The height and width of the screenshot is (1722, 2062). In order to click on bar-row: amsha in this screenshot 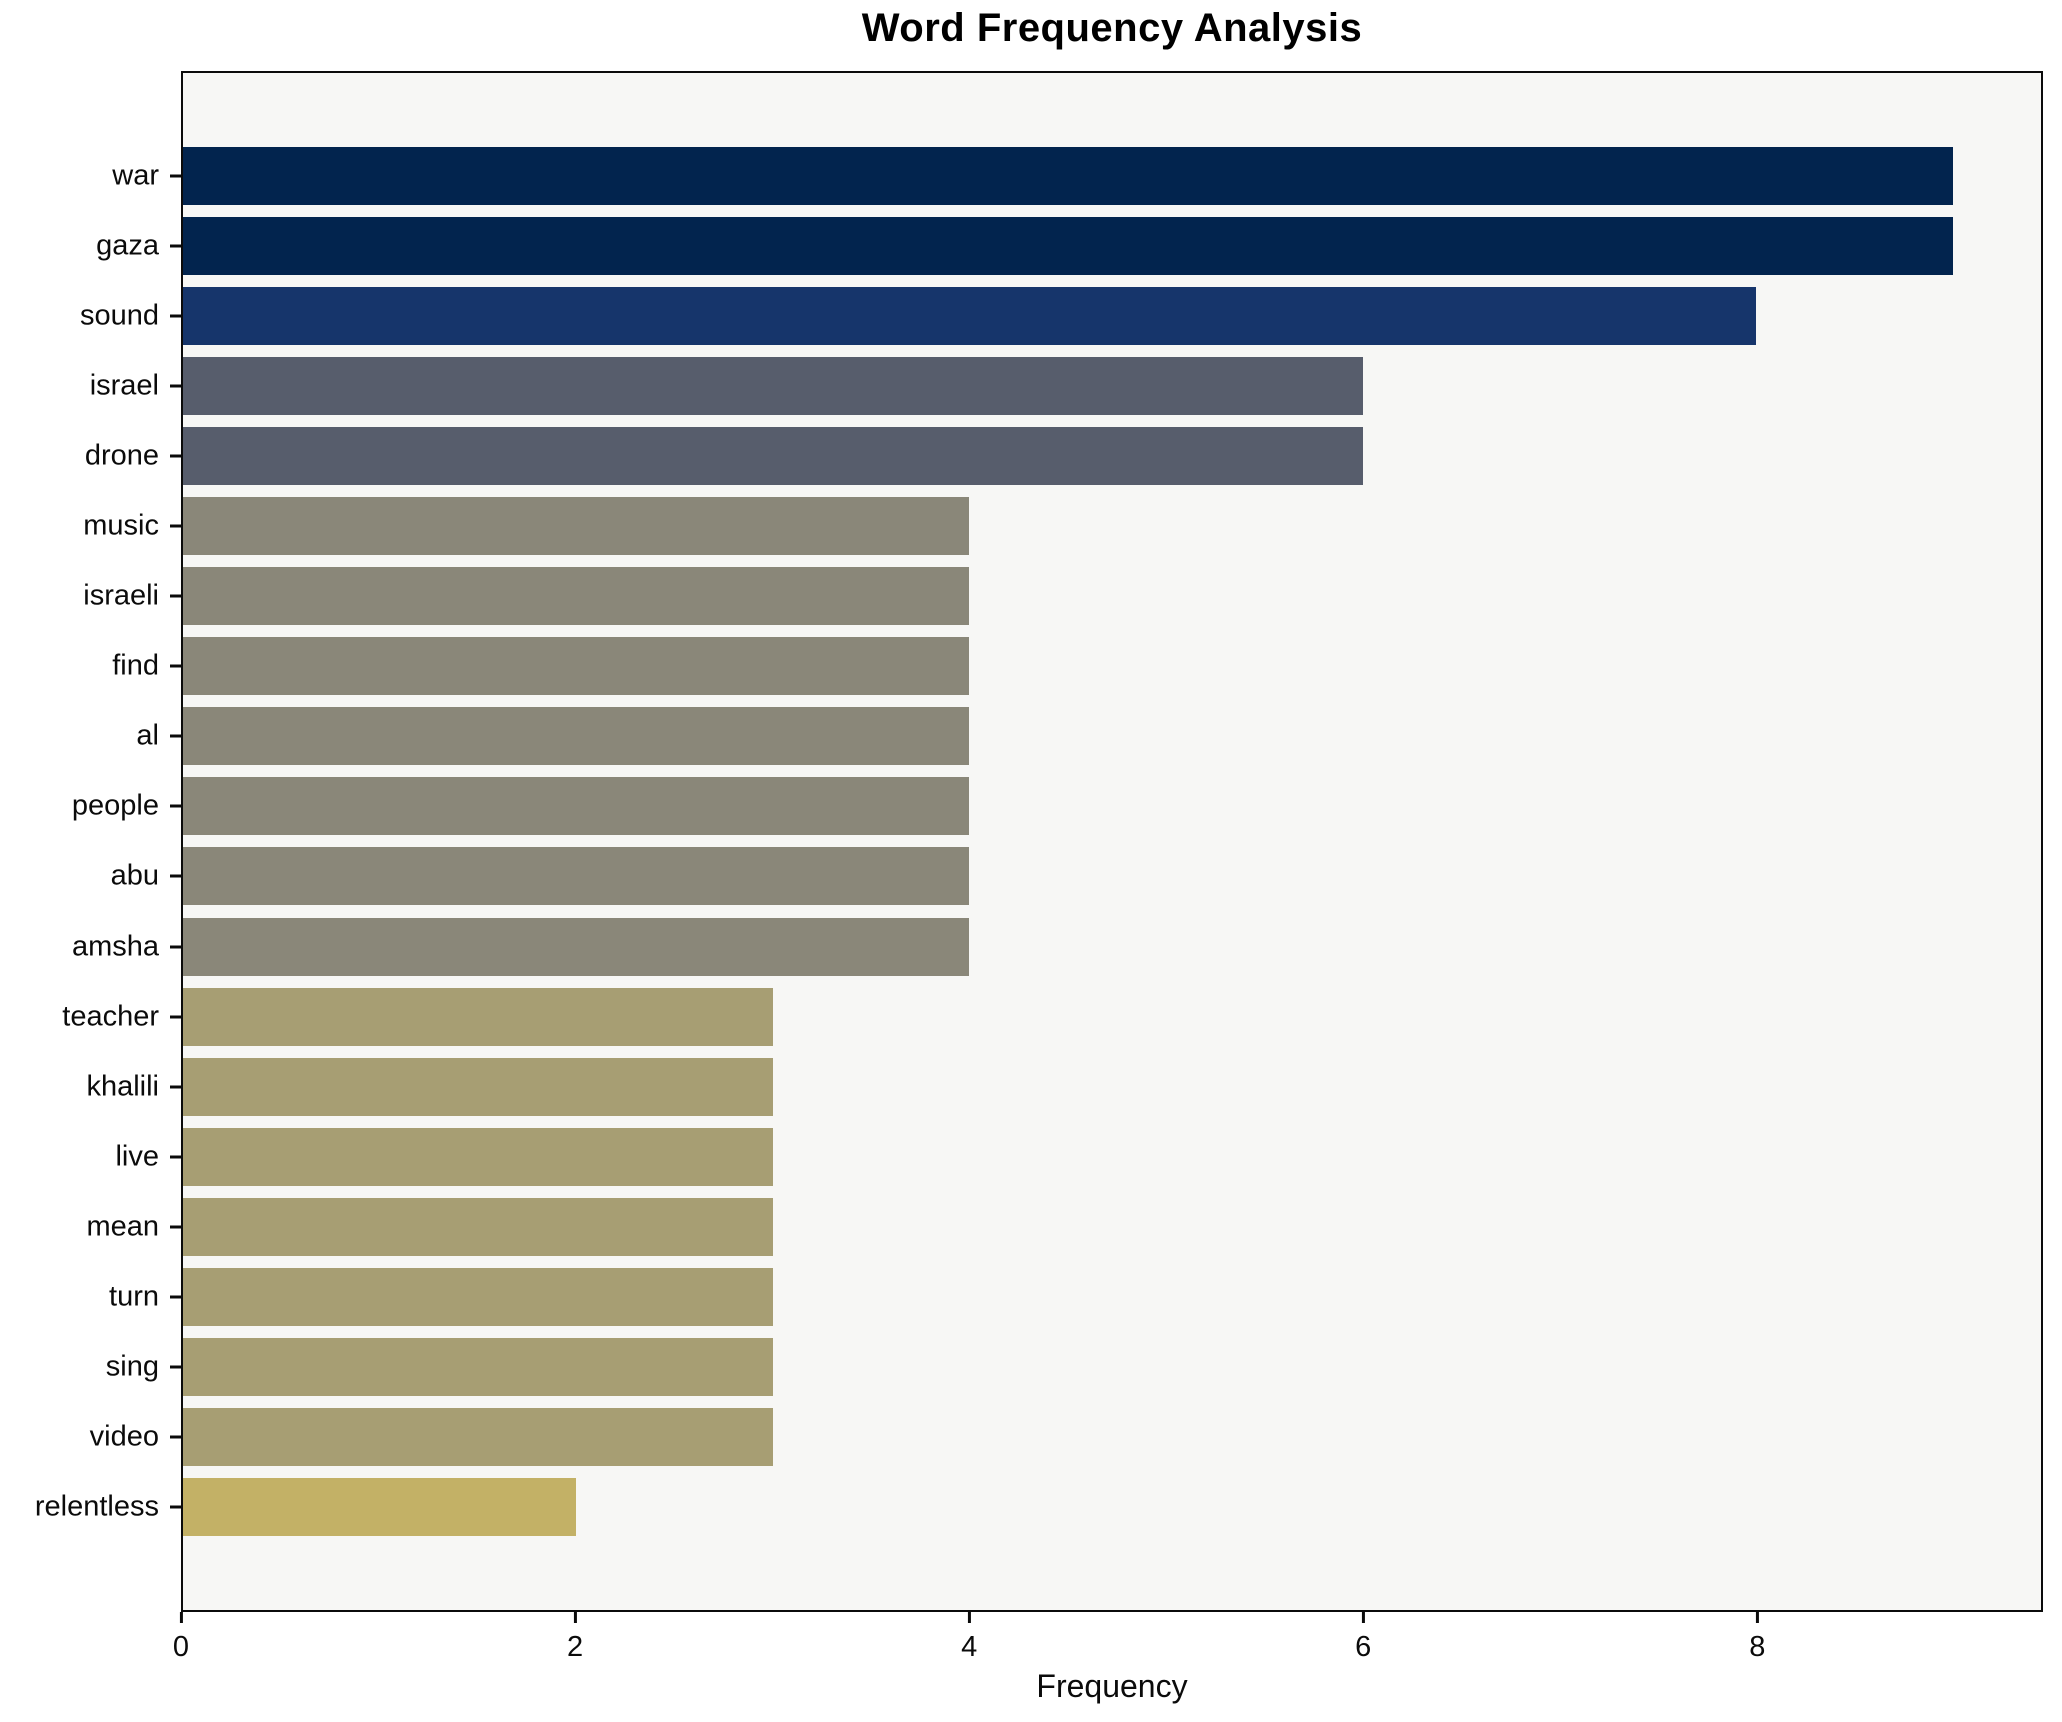, I will do `click(1056, 947)`.